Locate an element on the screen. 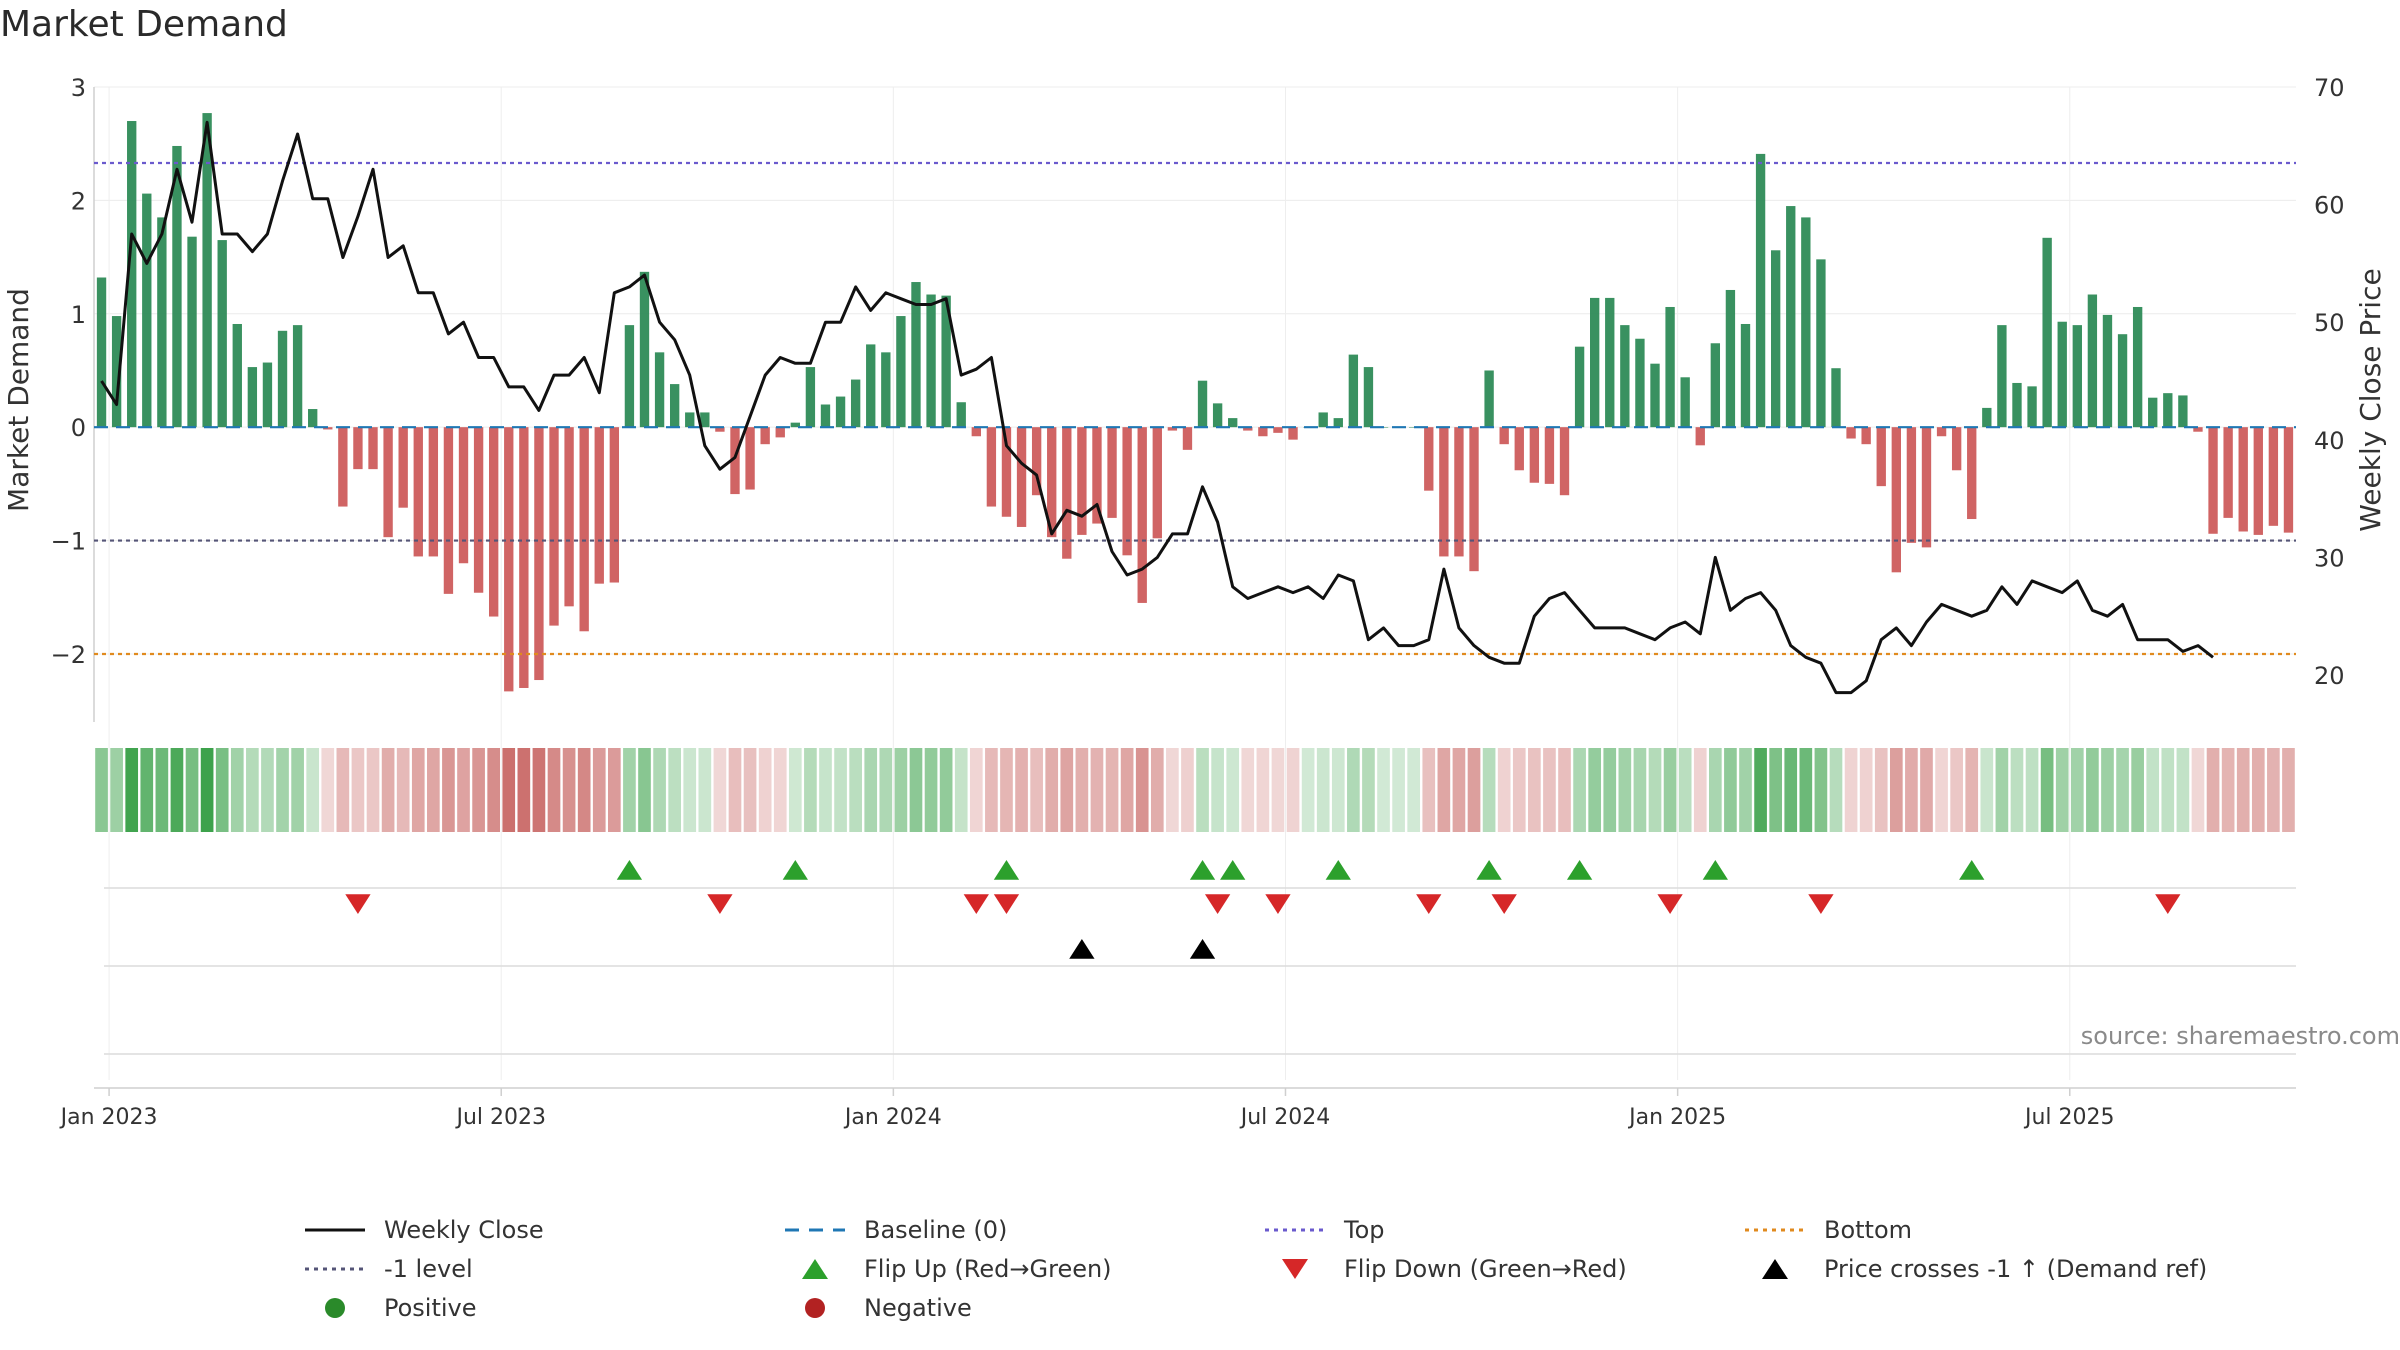  flip-up-marker is located at coordinates (1338, 870).